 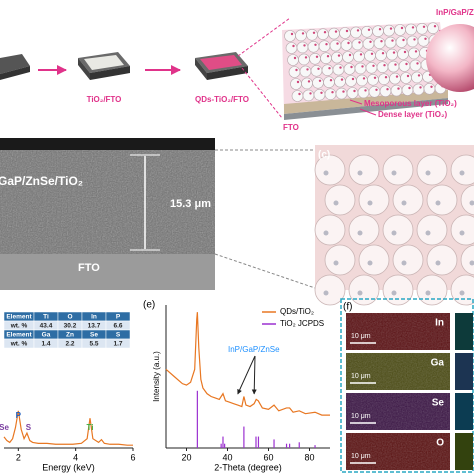 What do you see at coordinates (156, 376) in the screenshot?
I see `y-axis-label: Intensity (a.u.)` at bounding box center [156, 376].